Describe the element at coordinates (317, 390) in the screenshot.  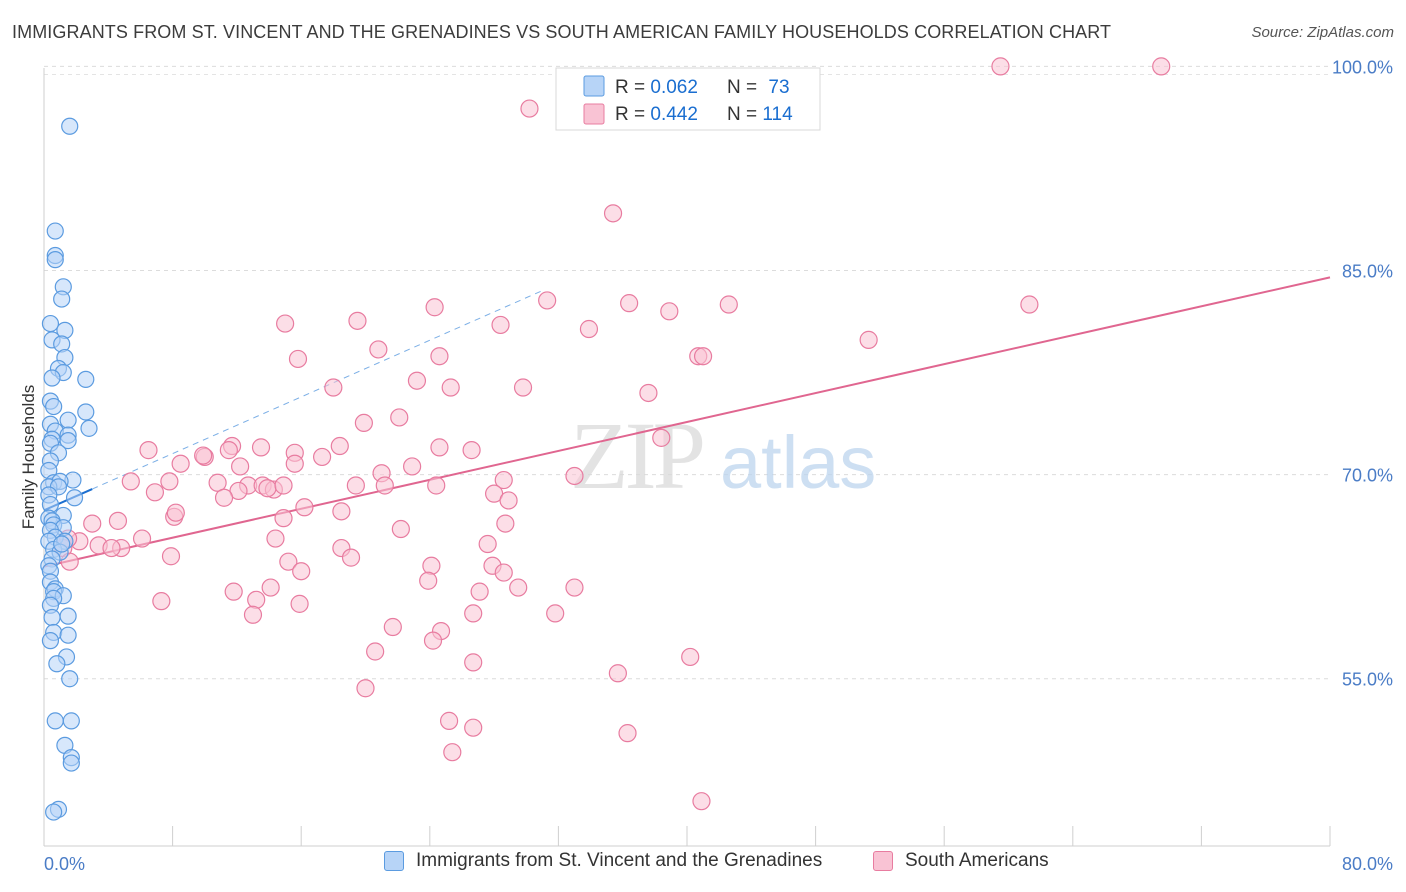
I see `trend-blue-extension` at that location.